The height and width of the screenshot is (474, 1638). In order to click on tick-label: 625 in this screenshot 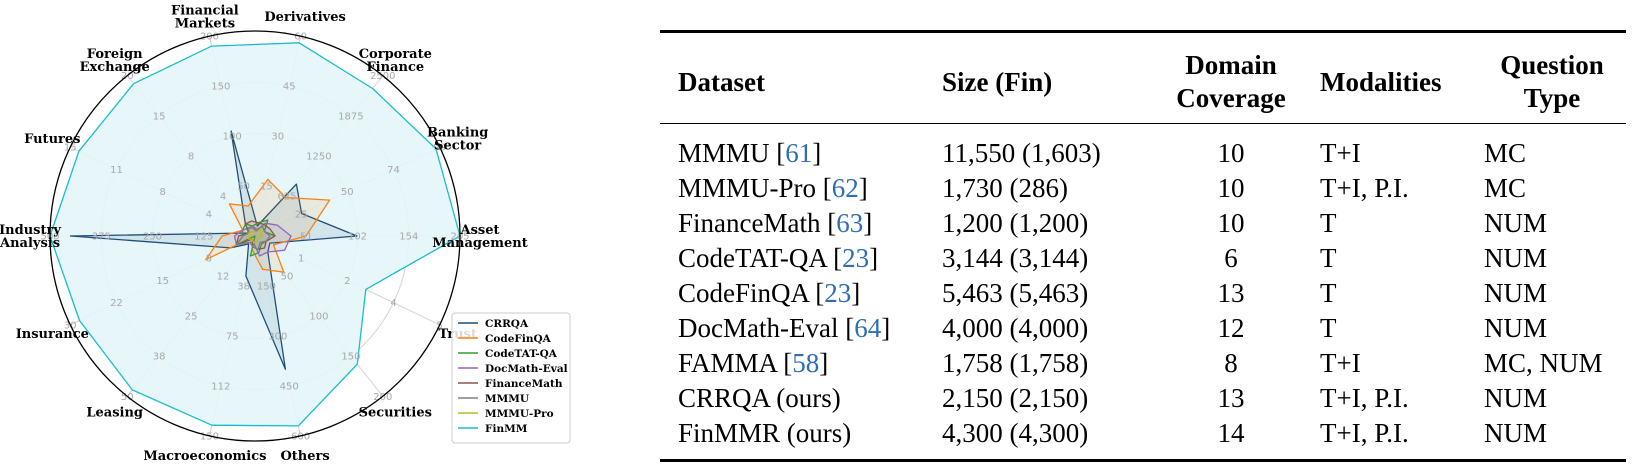, I will do `click(286, 196)`.